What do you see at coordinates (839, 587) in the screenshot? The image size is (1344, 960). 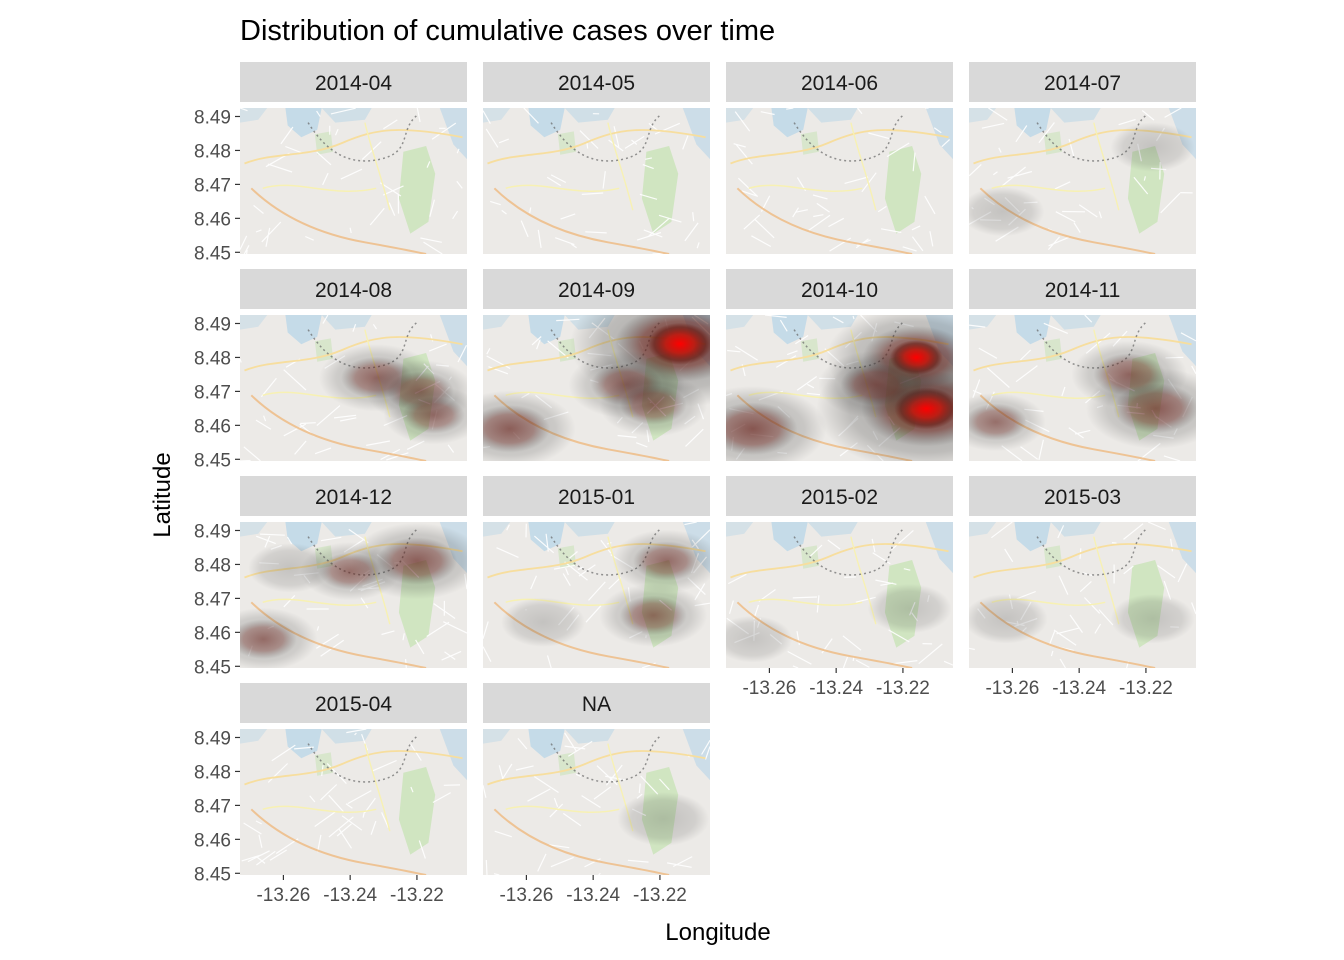 I see `facet-panel-2015-02: 2015-02 -13.26 -13.24 -13.22` at bounding box center [839, 587].